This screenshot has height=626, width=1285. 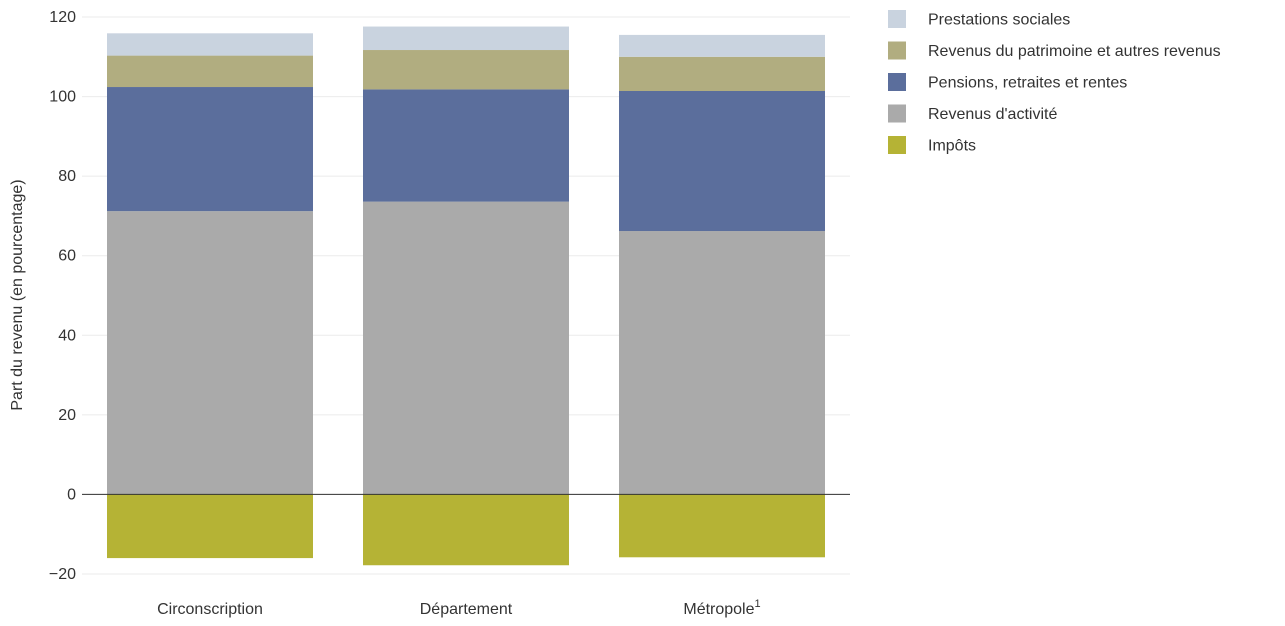 What do you see at coordinates (67, 176) in the screenshot?
I see `y-tick-label: 80` at bounding box center [67, 176].